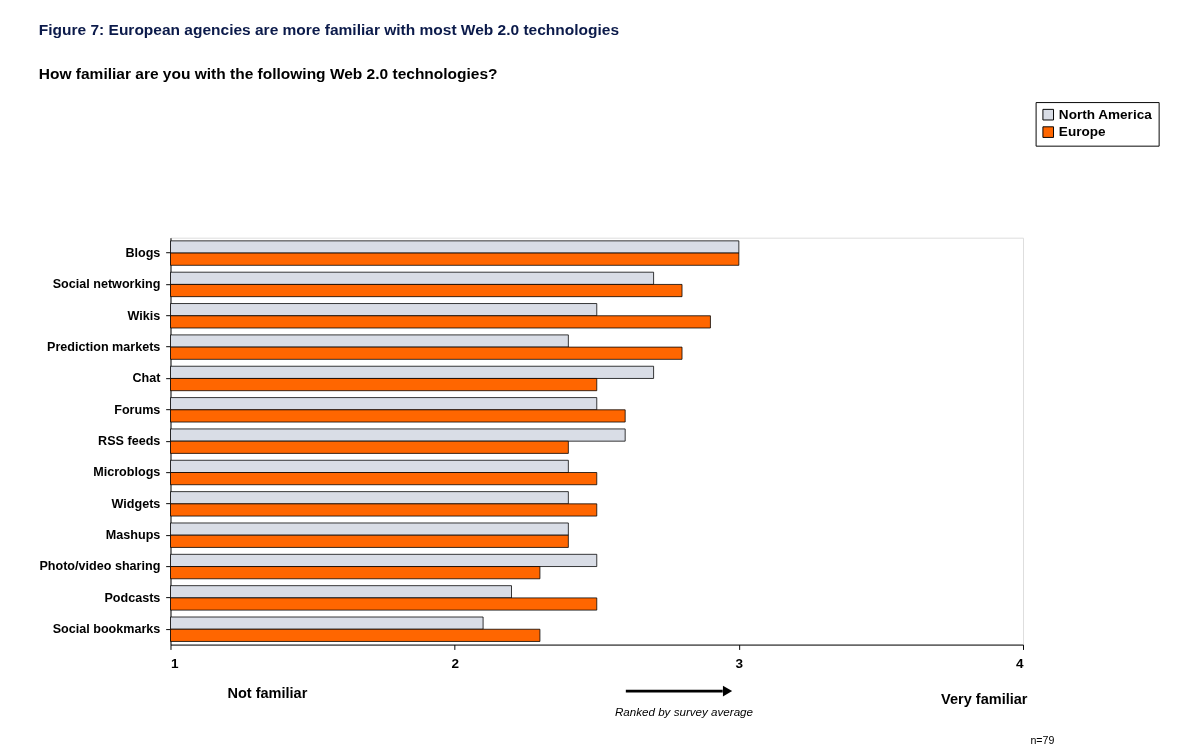 The image size is (1179, 755). Describe the element at coordinates (129, 441) in the screenshot. I see `y-tick-label: RSS feeds` at that location.